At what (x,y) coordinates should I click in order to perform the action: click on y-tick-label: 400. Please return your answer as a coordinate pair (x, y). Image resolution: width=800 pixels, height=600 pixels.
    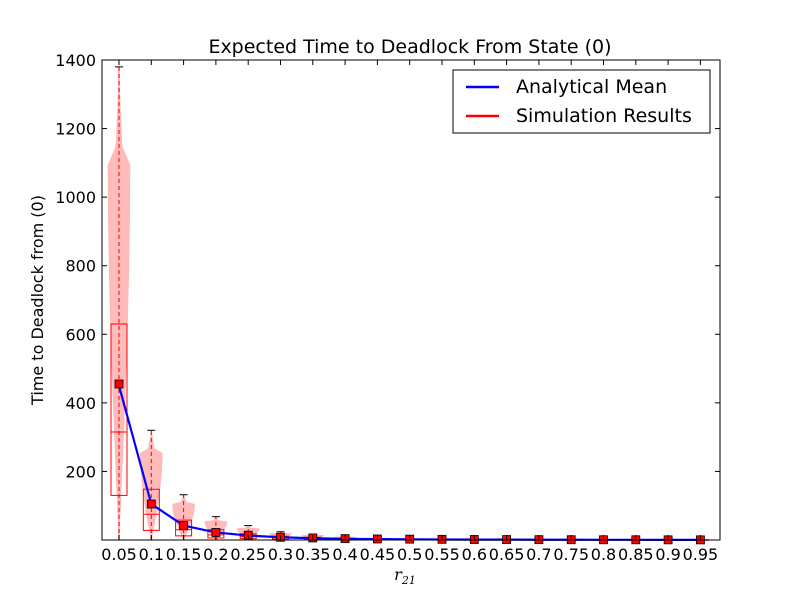
    Looking at the image, I should click on (80, 403).